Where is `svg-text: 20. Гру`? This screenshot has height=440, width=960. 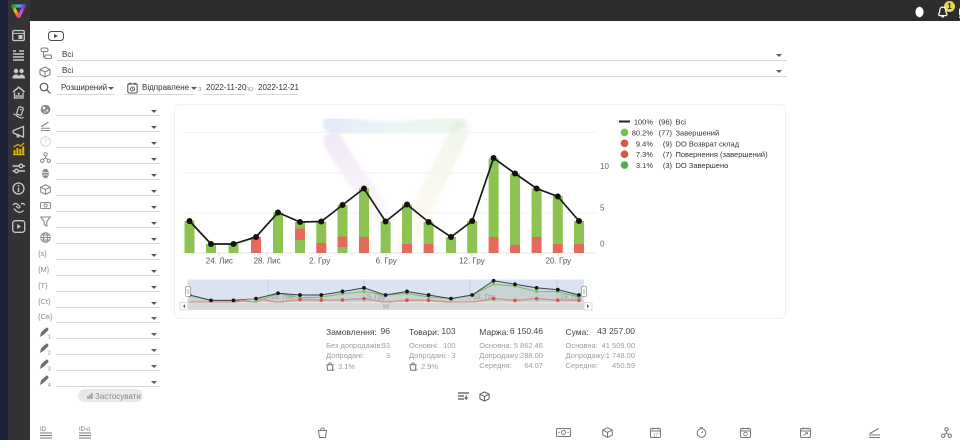
svg-text: 20. Гру is located at coordinates (559, 261).